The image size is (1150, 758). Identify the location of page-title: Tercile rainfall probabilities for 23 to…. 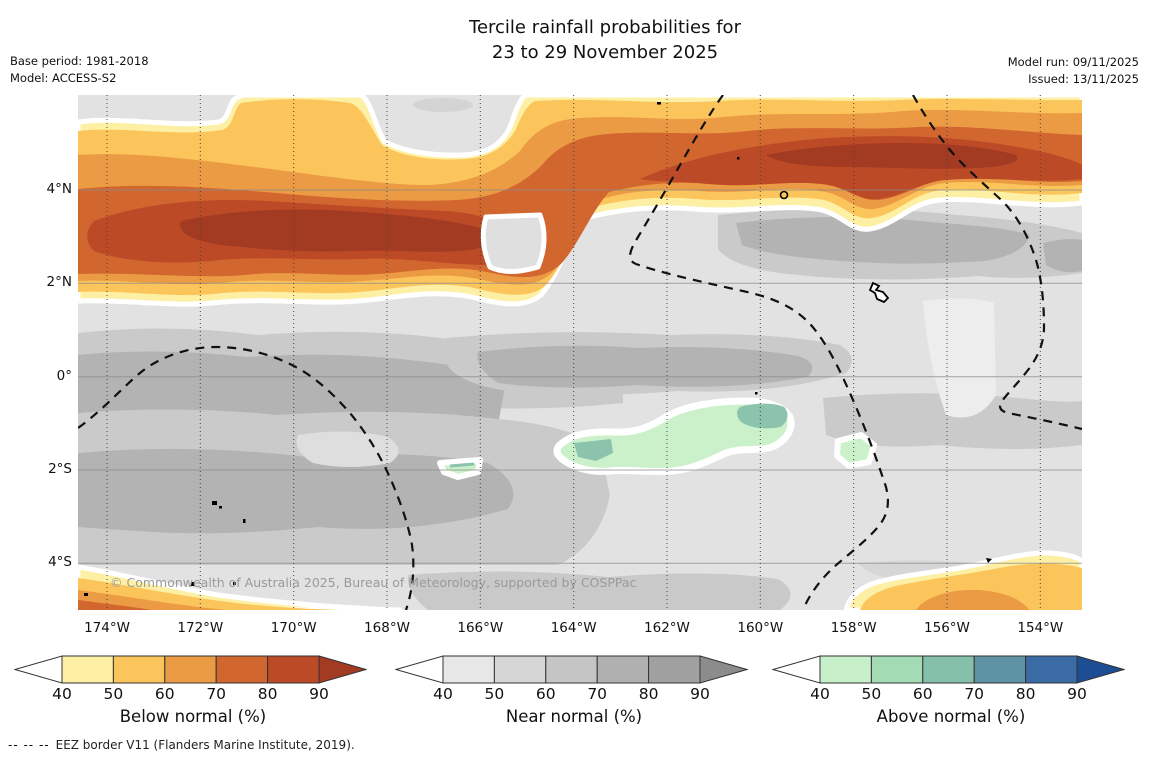
(605, 41).